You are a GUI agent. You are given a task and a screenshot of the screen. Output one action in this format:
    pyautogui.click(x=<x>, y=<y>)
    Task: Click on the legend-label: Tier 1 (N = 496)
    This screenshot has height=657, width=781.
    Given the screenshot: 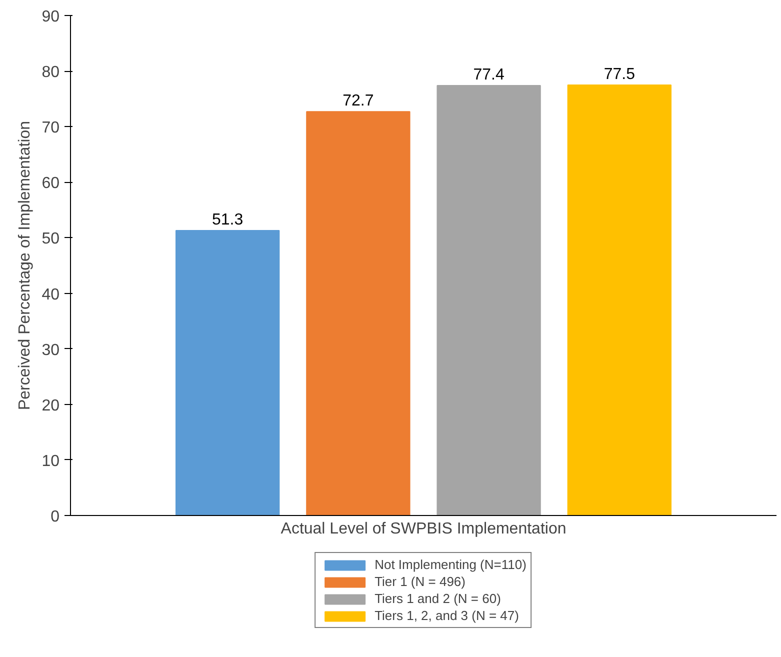 What is the action you would take?
    pyautogui.click(x=420, y=581)
    